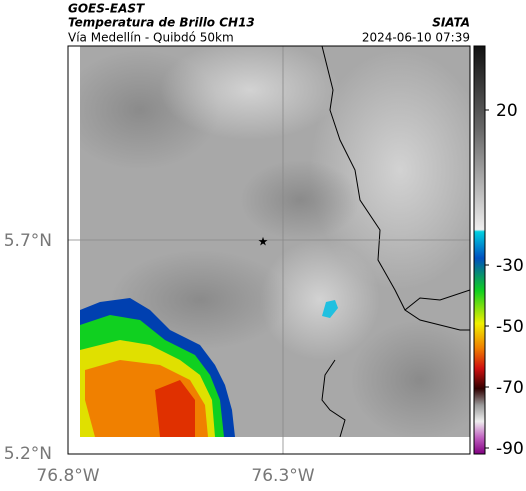 This screenshot has width=526, height=491. What do you see at coordinates (28, 241) in the screenshot?
I see `lat-label: 5.7°N` at bounding box center [28, 241].